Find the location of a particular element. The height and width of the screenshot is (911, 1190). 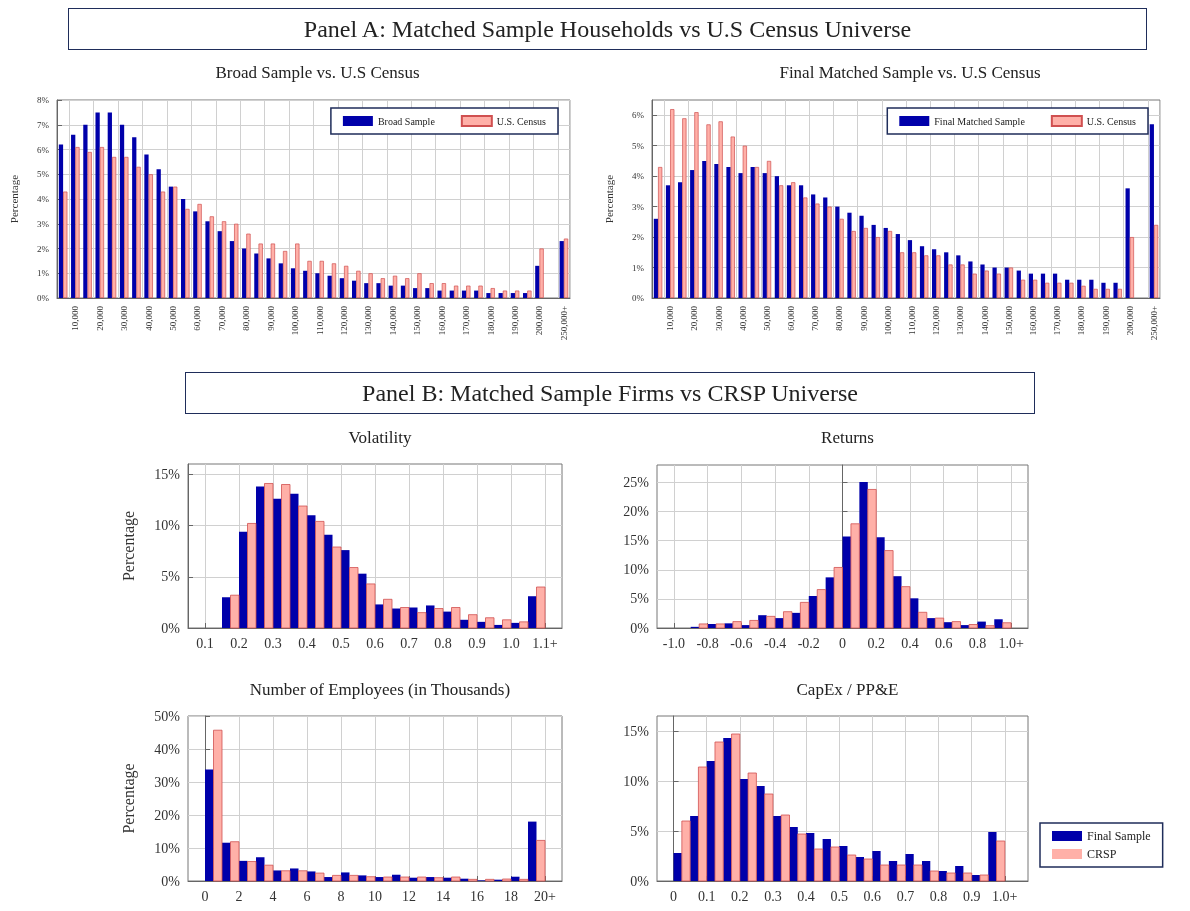

chart-title: Volatility is located at coordinates (380, 437).